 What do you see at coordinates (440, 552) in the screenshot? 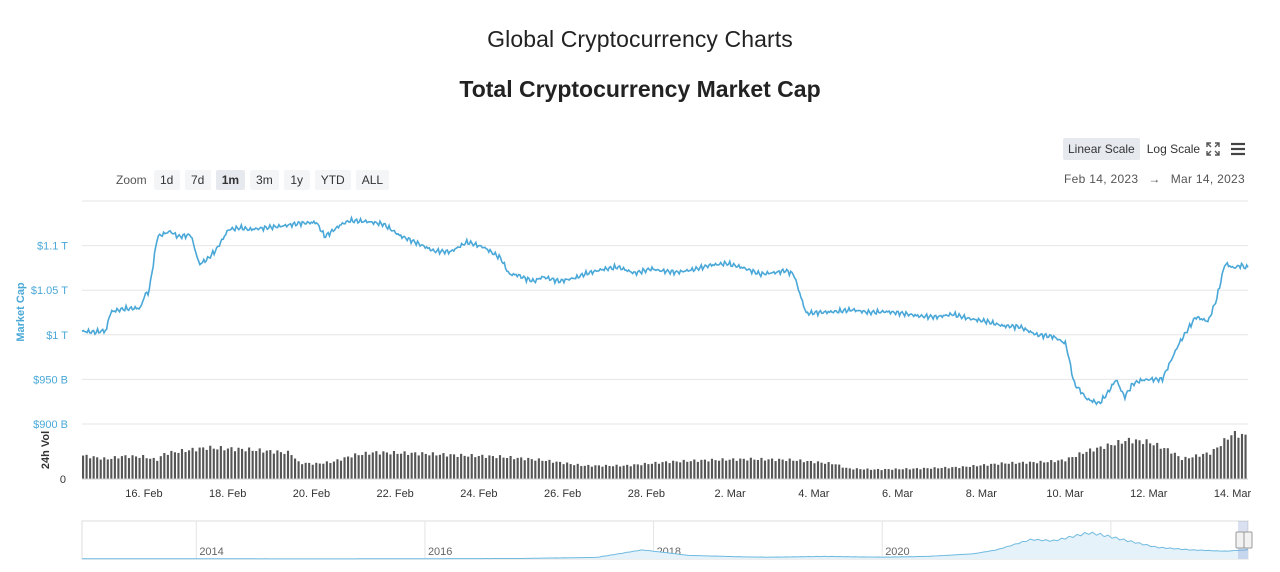
I see `navigator-tick-label: 2016` at bounding box center [440, 552].